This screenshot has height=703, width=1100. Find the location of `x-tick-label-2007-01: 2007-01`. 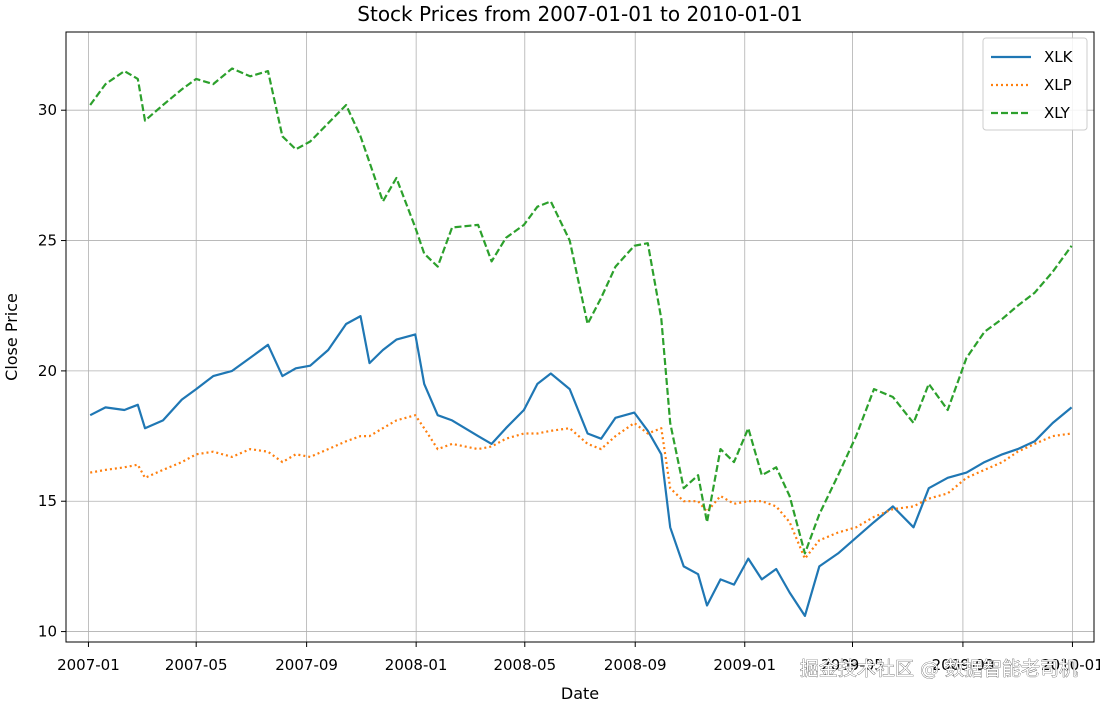

x-tick-label-2007-01: 2007-01 is located at coordinates (88, 665).